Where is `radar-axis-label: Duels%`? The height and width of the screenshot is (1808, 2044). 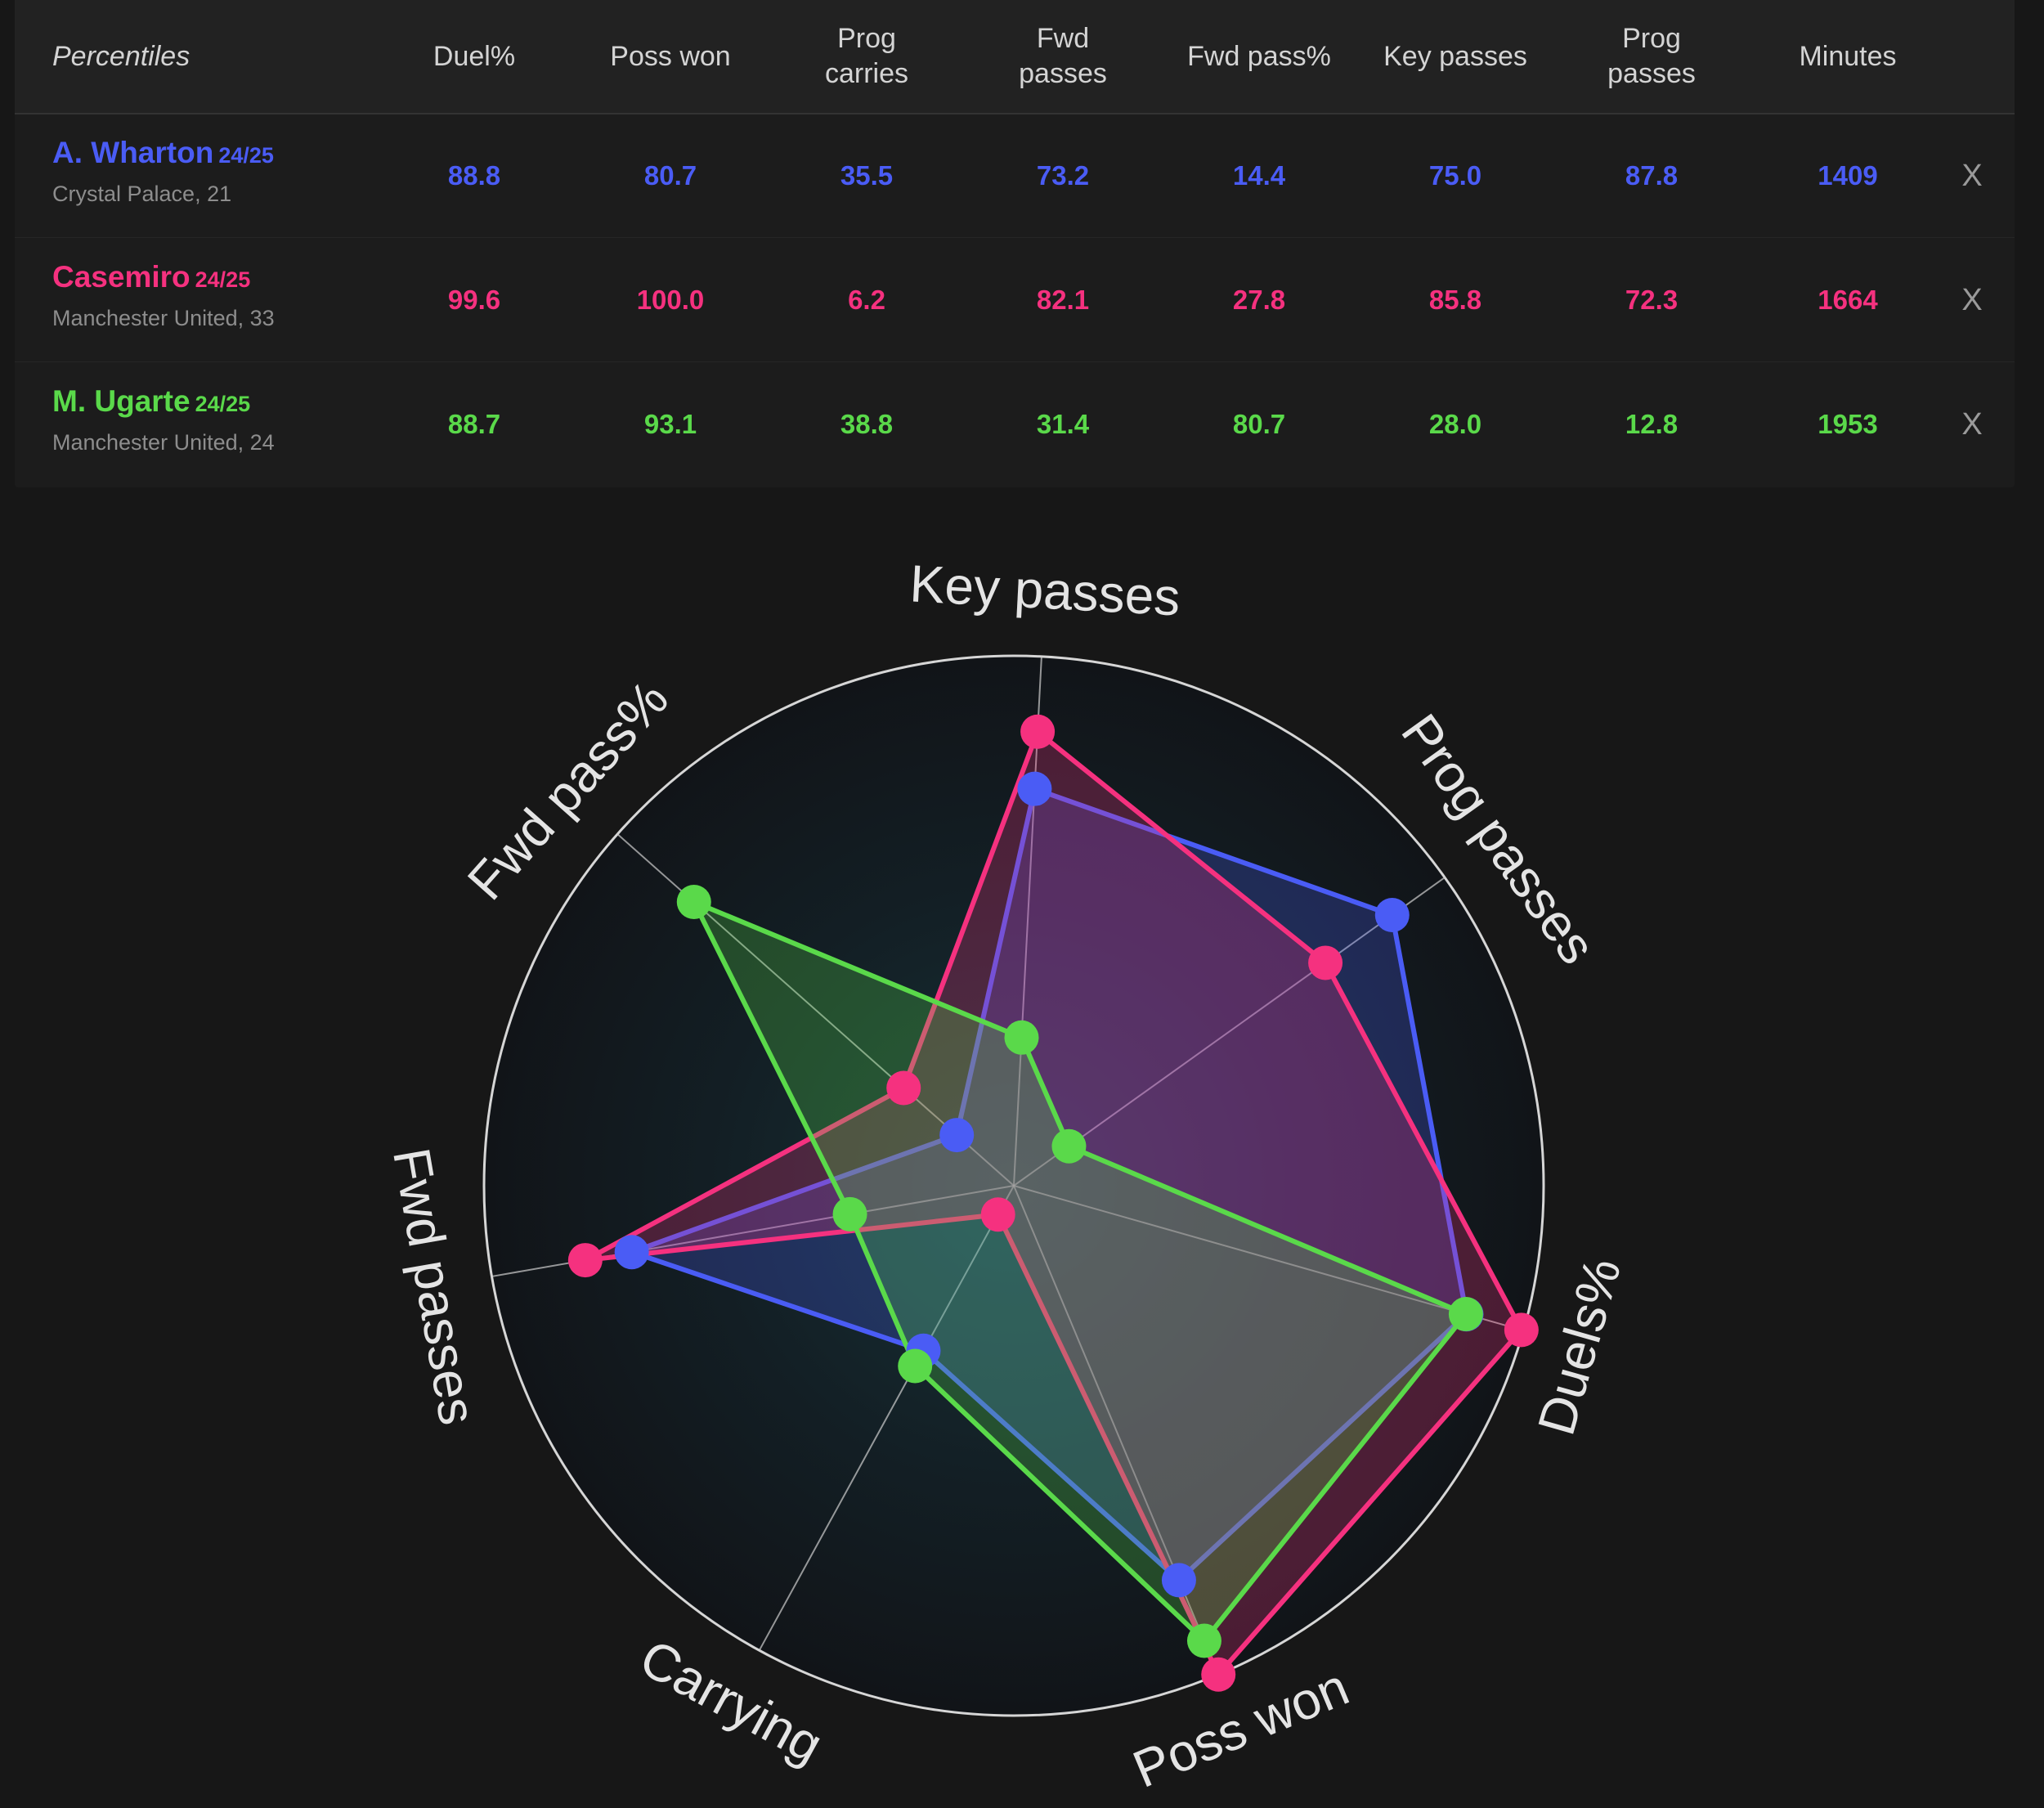
radar-axis-label: Duels% is located at coordinates (1580, 1347).